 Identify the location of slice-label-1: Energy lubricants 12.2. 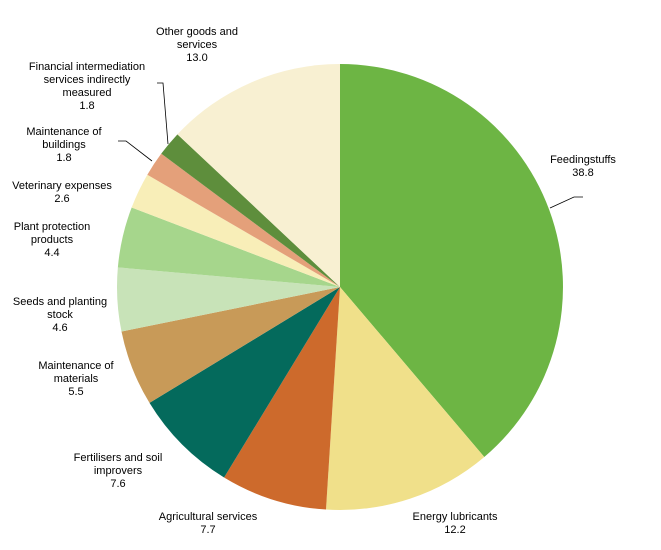
(455, 523).